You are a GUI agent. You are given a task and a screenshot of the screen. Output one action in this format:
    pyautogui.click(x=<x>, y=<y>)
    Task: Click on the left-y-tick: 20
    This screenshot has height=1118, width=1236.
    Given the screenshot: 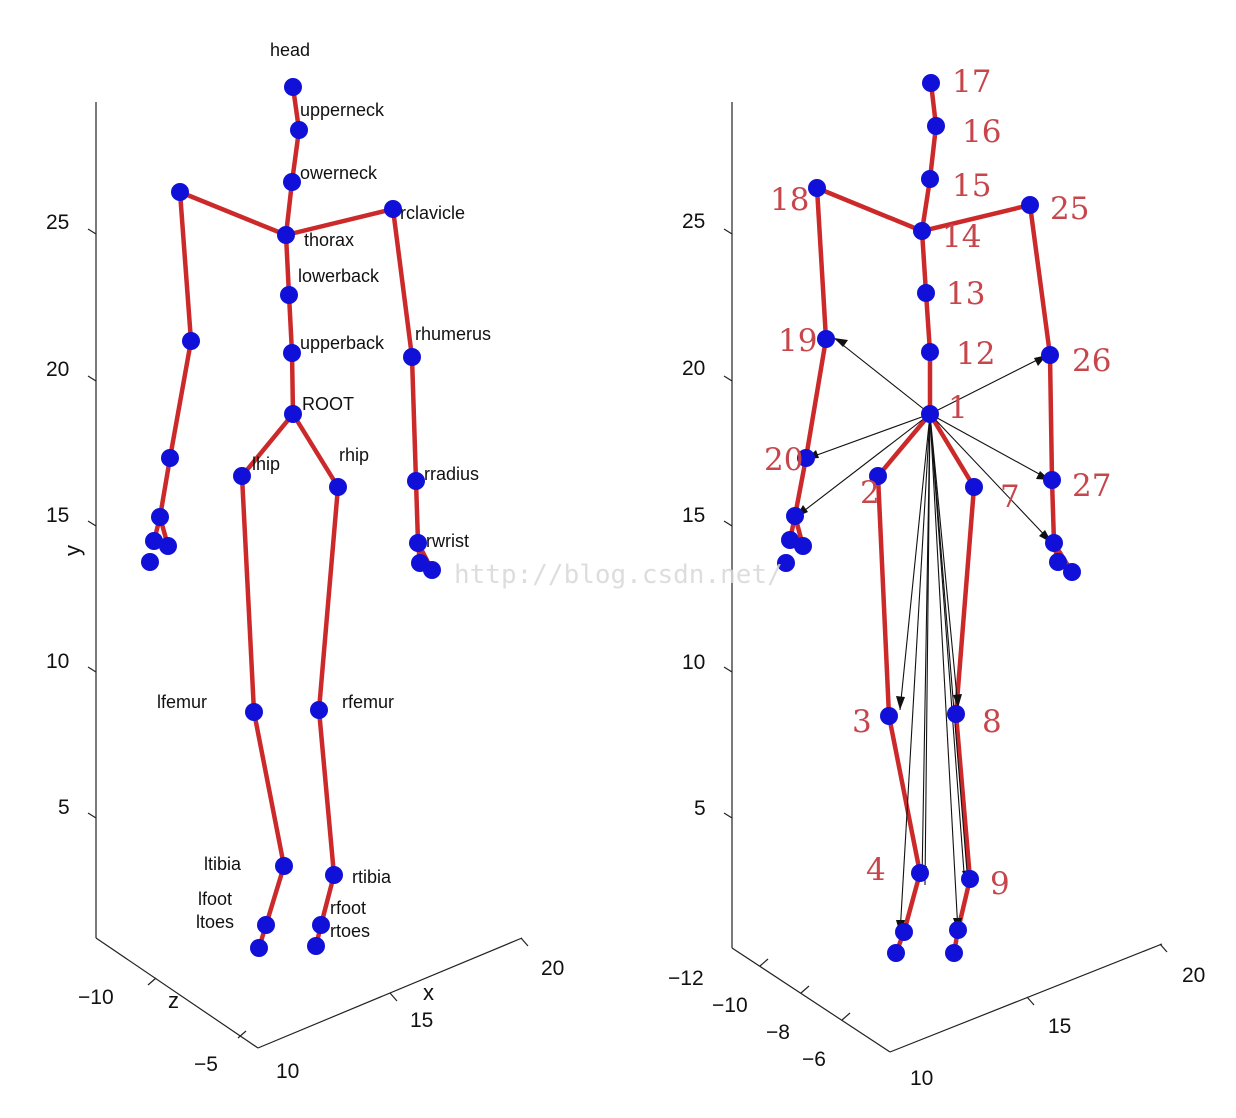 What is the action you would take?
    pyautogui.click(x=57, y=369)
    